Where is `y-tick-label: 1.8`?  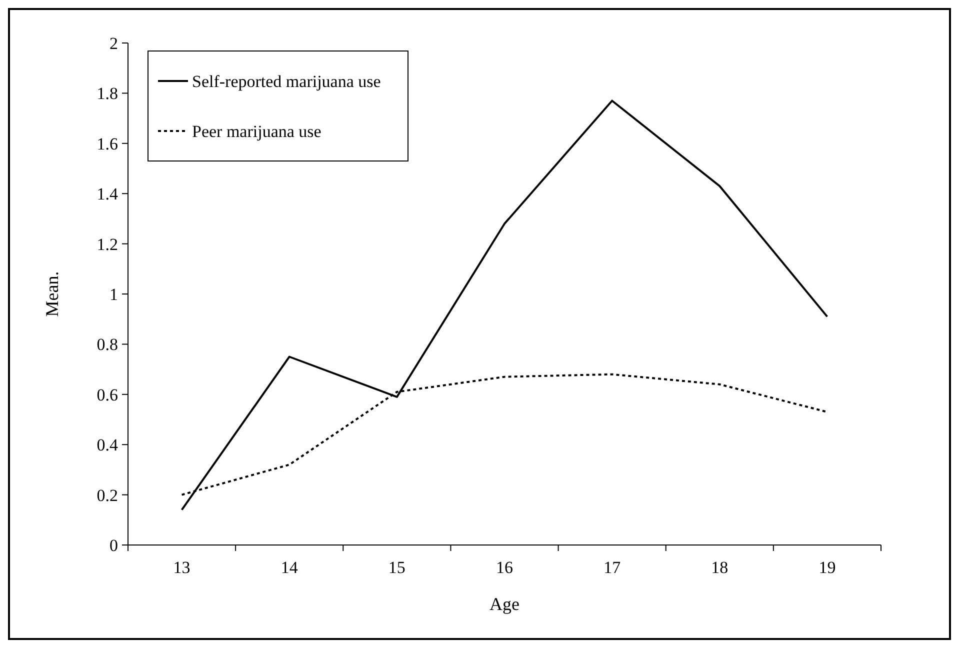 y-tick-label: 1.8 is located at coordinates (107, 94).